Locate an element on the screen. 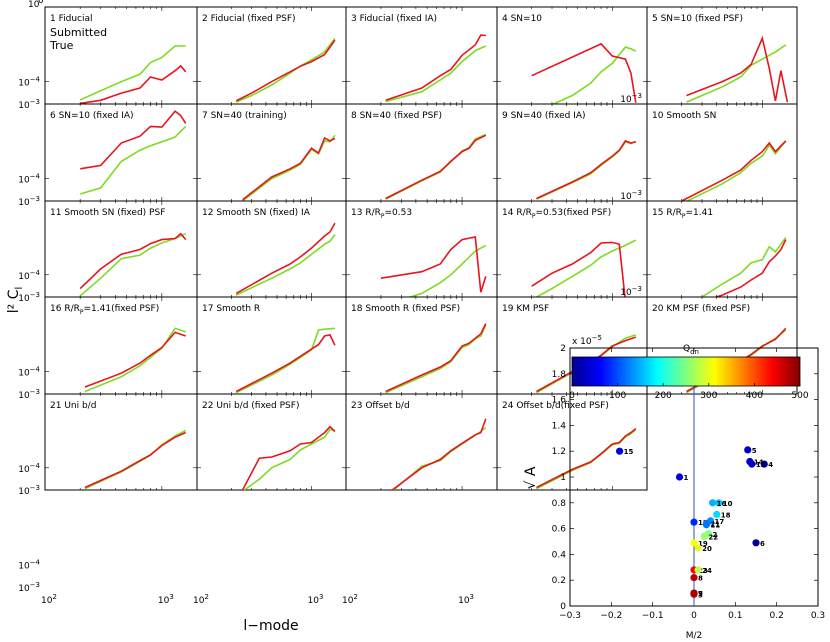 This screenshot has height=642, width=830. y-axis-label-main: l² C is located at coordinates (14, 301).